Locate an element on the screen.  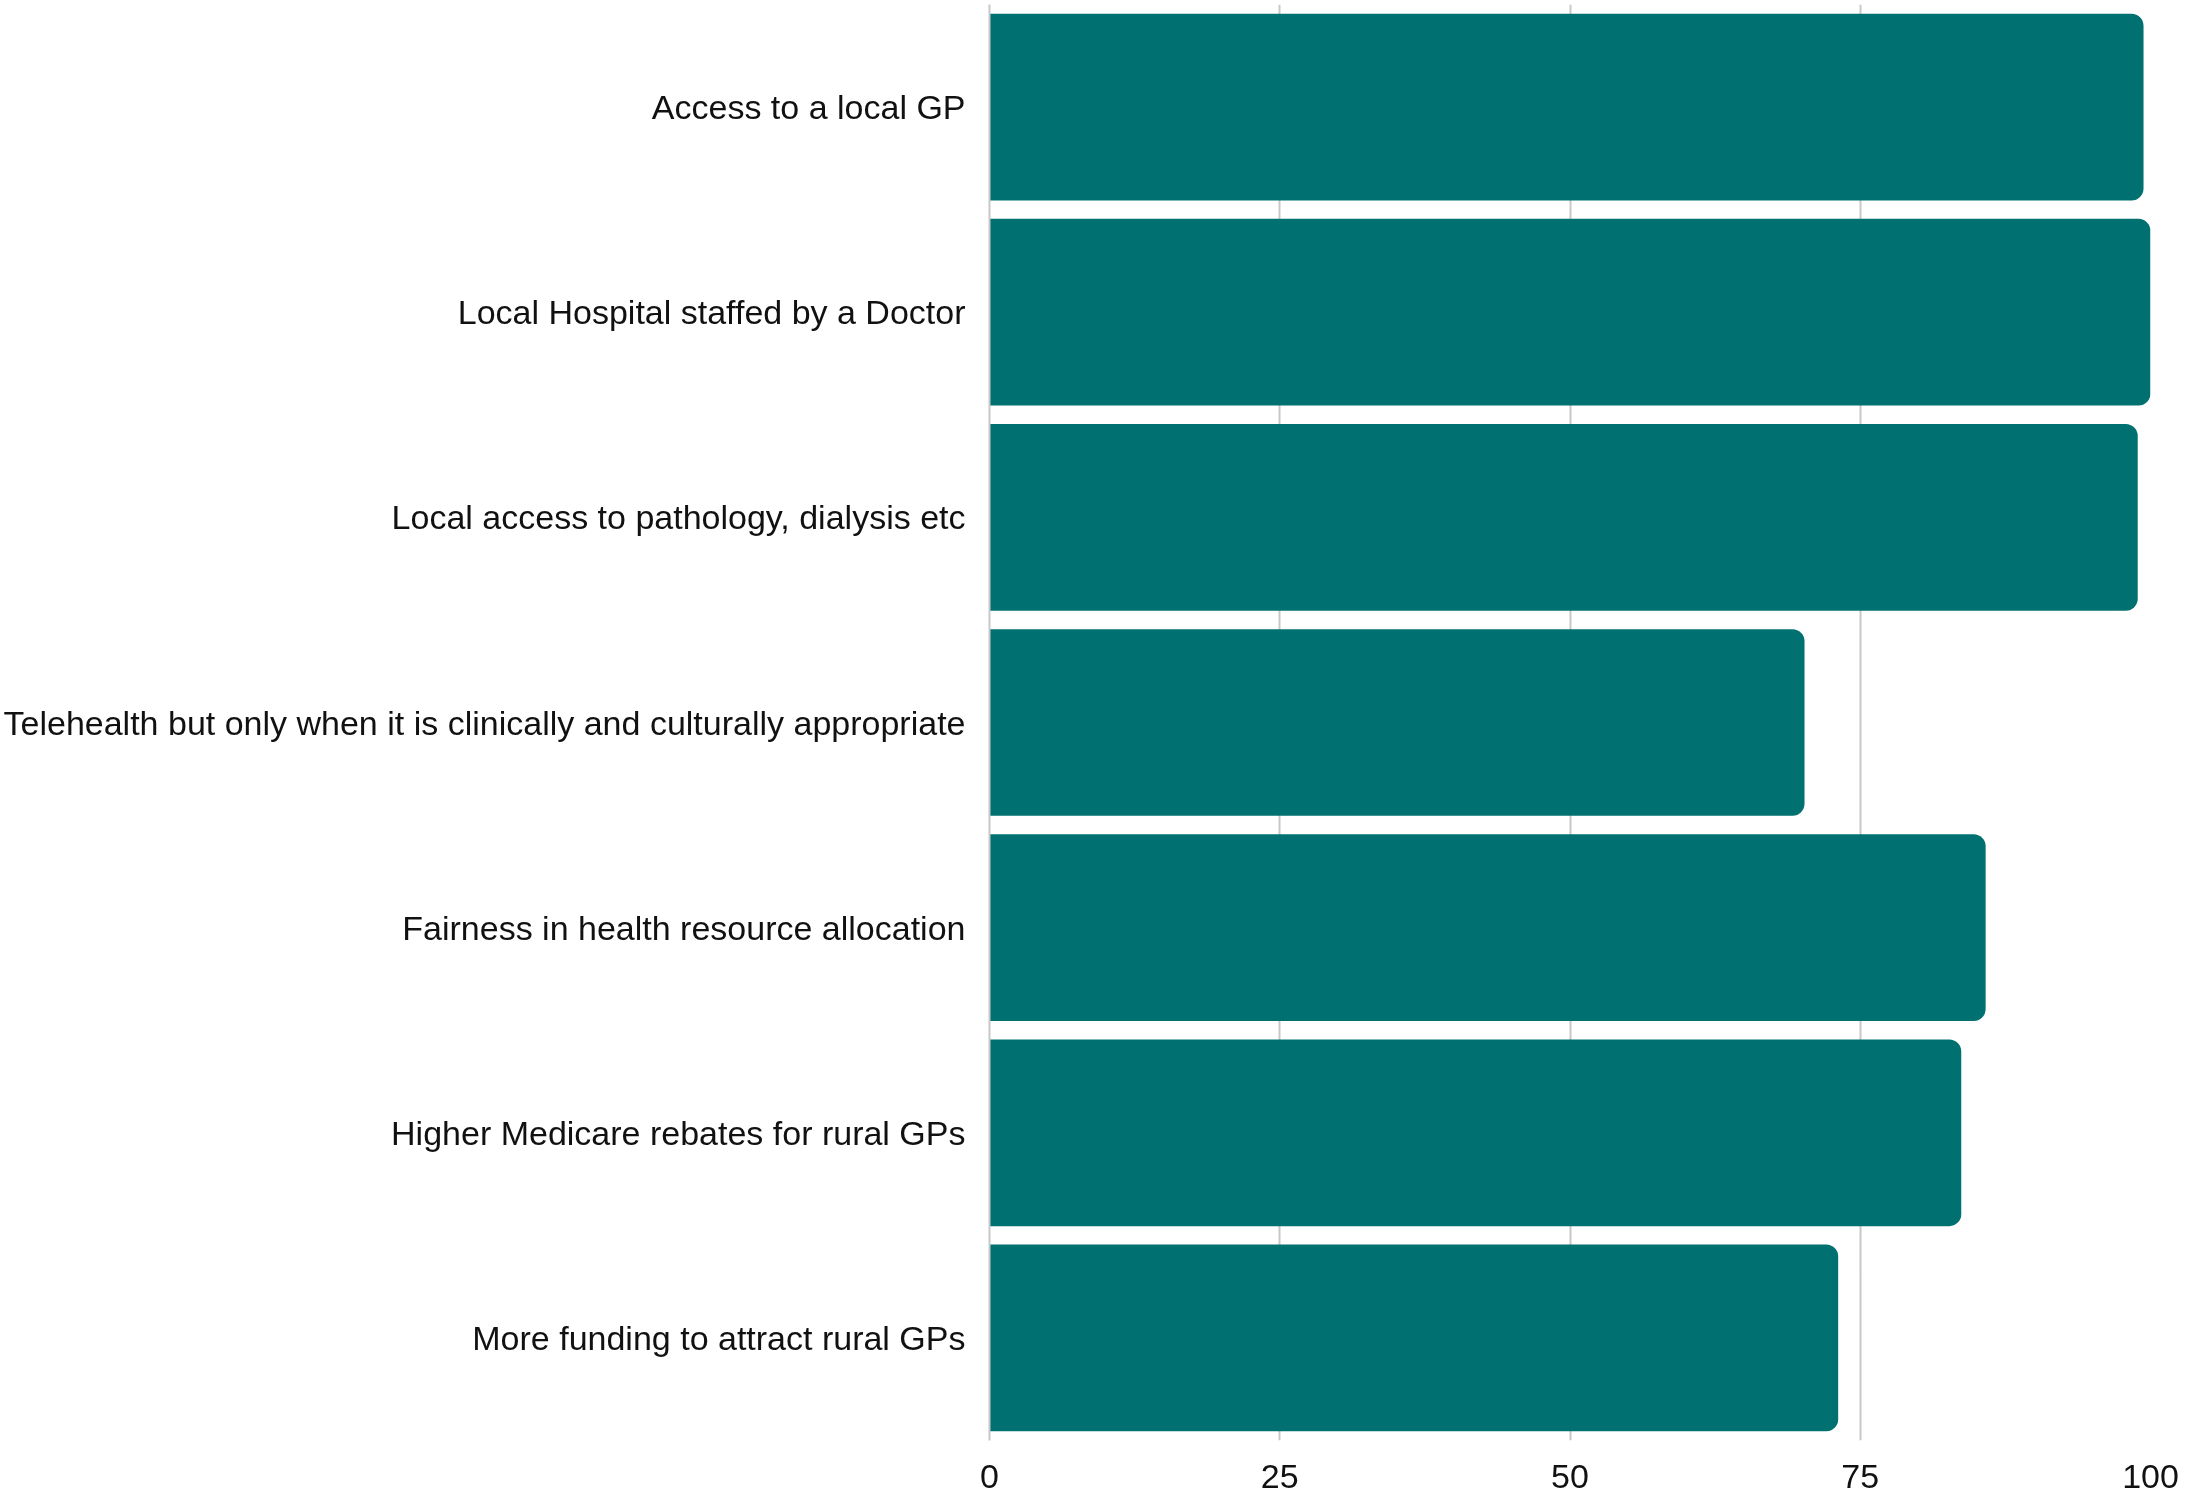
x-tick-label: 25 is located at coordinates (1279, 1475).